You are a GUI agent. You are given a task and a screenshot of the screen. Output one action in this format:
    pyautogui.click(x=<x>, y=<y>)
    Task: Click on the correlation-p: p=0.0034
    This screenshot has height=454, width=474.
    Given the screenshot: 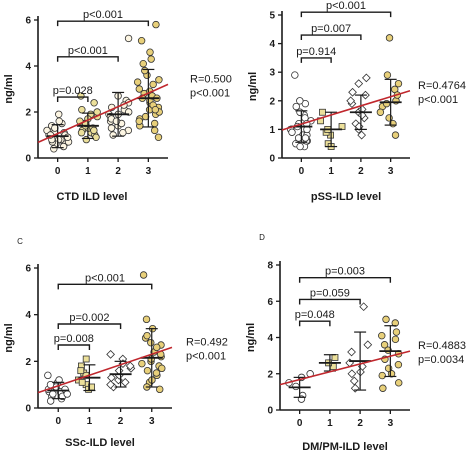 What is the action you would take?
    pyautogui.click(x=441, y=360)
    